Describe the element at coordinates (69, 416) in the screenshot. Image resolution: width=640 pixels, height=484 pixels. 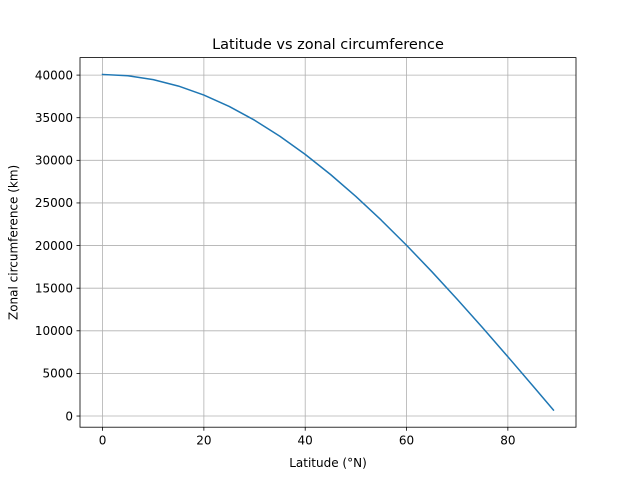
I see `y-tick-label: 0` at that location.